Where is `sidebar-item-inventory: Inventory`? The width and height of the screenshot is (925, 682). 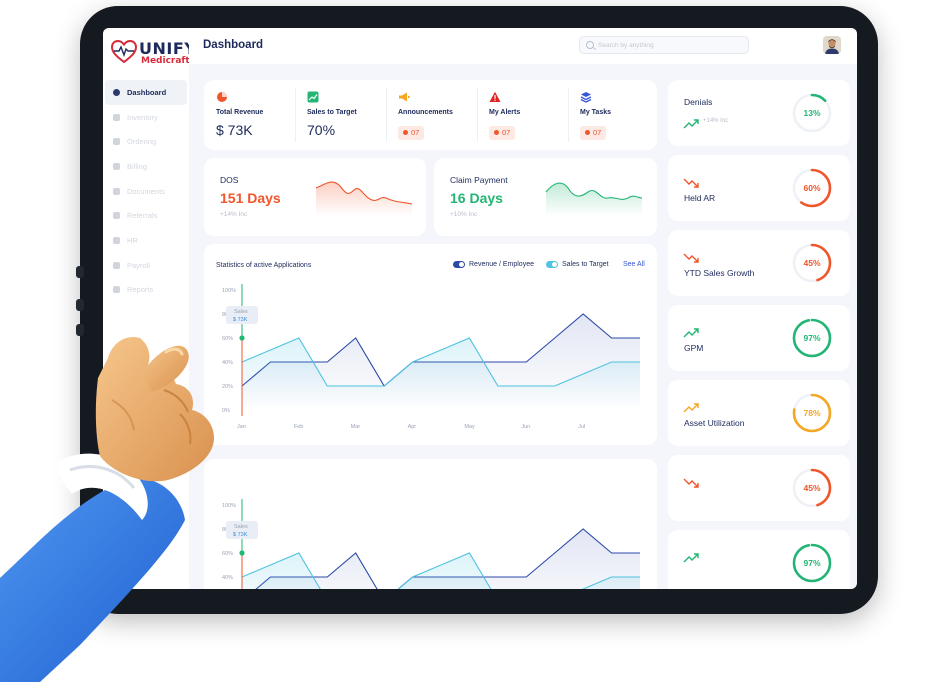
sidebar-item-inventory: Inventory is located at coordinates (146, 117).